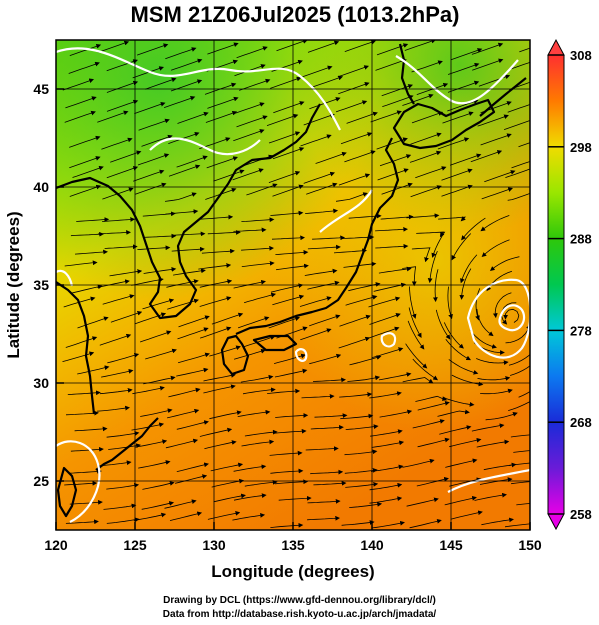 The image size is (599, 625). What do you see at coordinates (67, 492) in the screenshot?
I see `coastline-taiwan` at bounding box center [67, 492].